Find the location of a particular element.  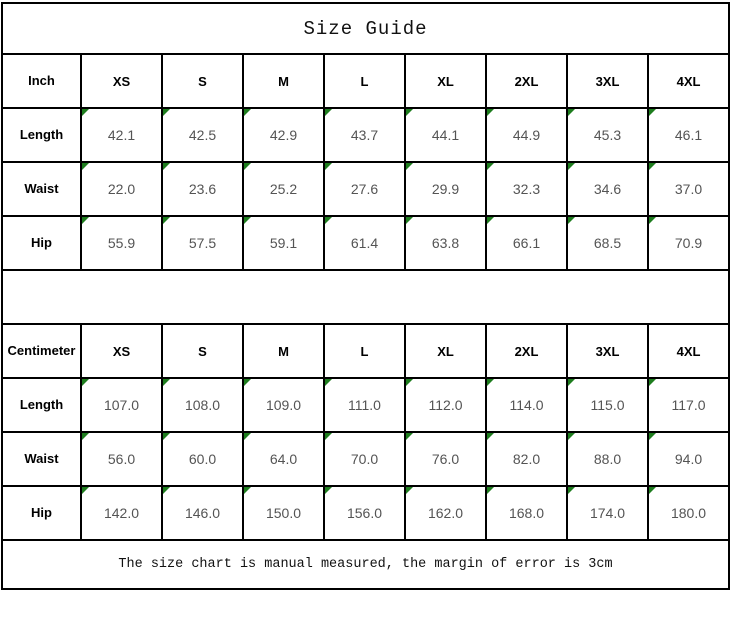

size-value: 88.0 is located at coordinates (607, 459).